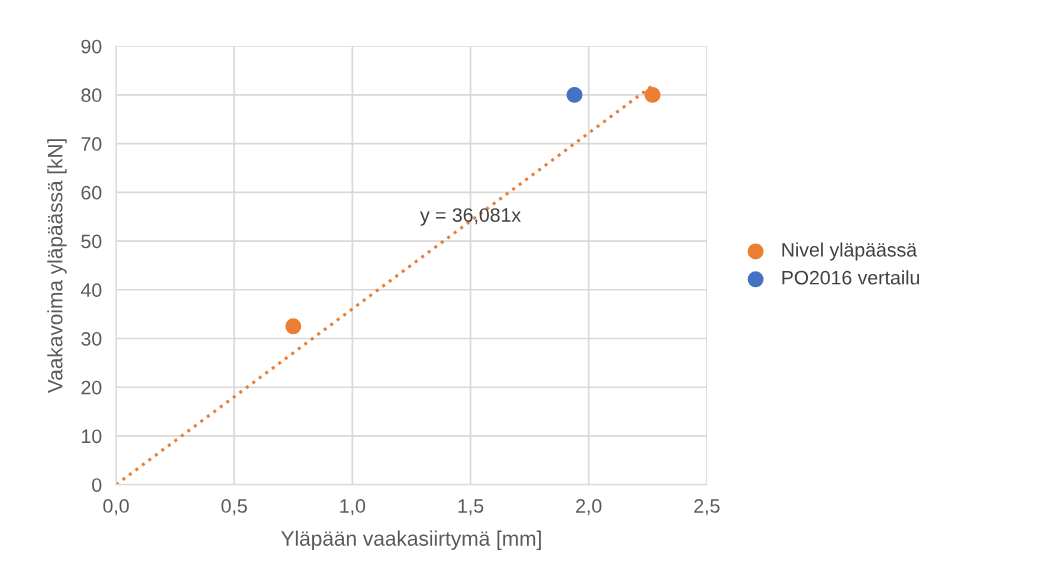 This screenshot has width=1055, height=577. What do you see at coordinates (470, 217) in the screenshot?
I see `annotation: y = 36,081x` at bounding box center [470, 217].